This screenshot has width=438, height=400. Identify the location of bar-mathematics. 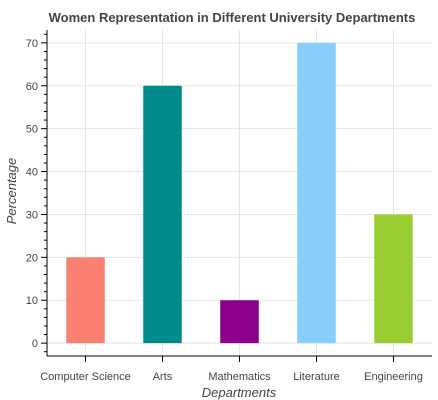
(239, 322).